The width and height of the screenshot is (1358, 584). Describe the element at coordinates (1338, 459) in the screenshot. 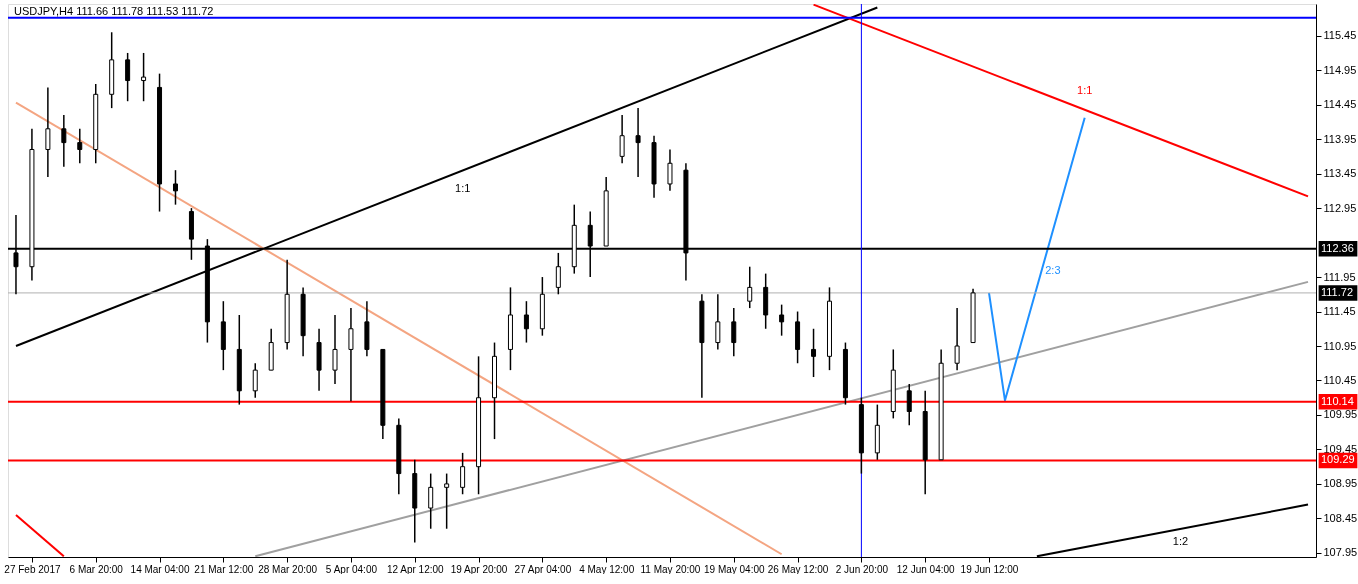

I see `ref-line-label: 109.29` at that location.